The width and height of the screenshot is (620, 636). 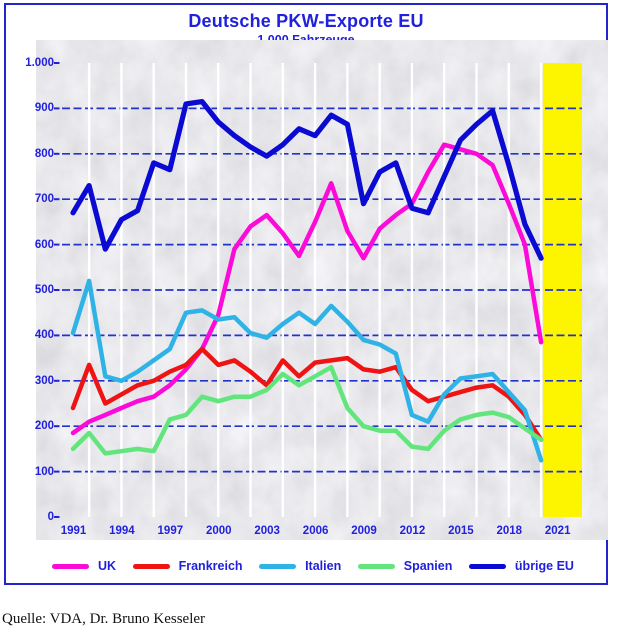 What do you see at coordinates (170, 531) in the screenshot?
I see `x-axis-label: 1997` at bounding box center [170, 531].